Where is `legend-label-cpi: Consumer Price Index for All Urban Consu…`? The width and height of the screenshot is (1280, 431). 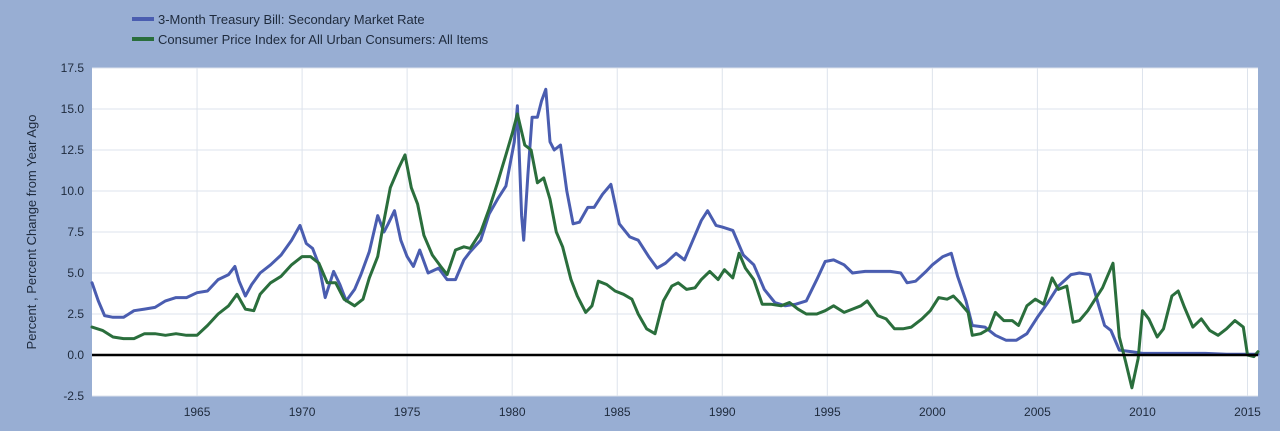 legend-label-cpi: Consumer Price Index for All Urban Consu… is located at coordinates (323, 39).